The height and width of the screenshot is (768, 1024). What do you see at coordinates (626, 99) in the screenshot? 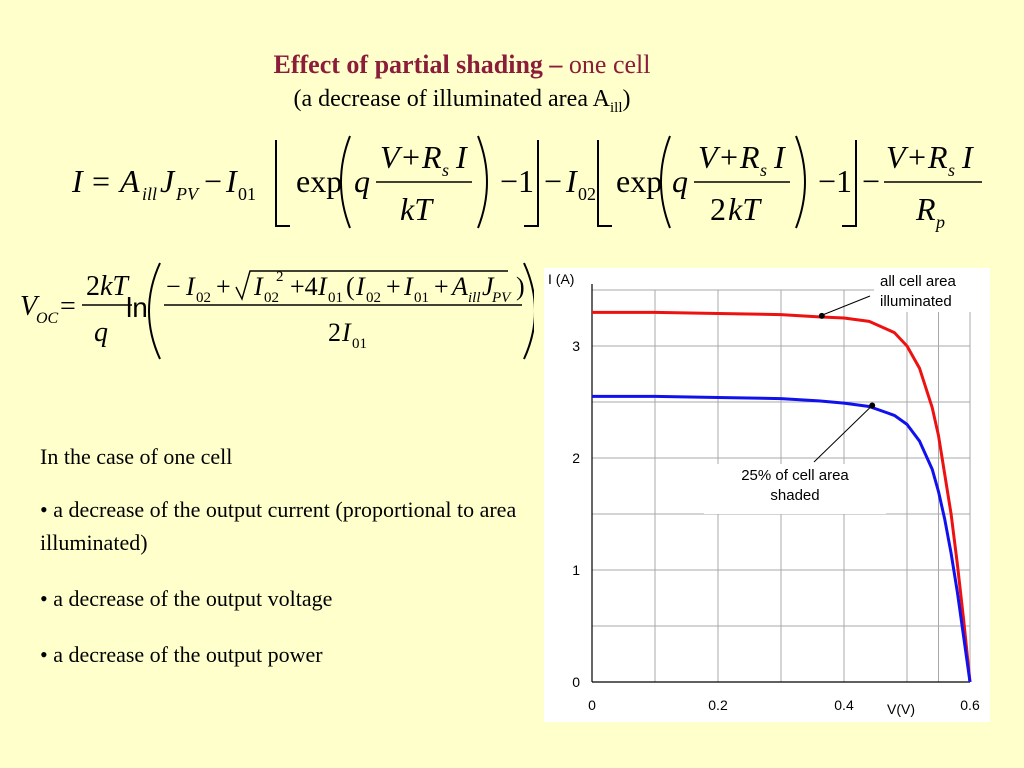
I see `subtitle-end: )` at bounding box center [626, 99].